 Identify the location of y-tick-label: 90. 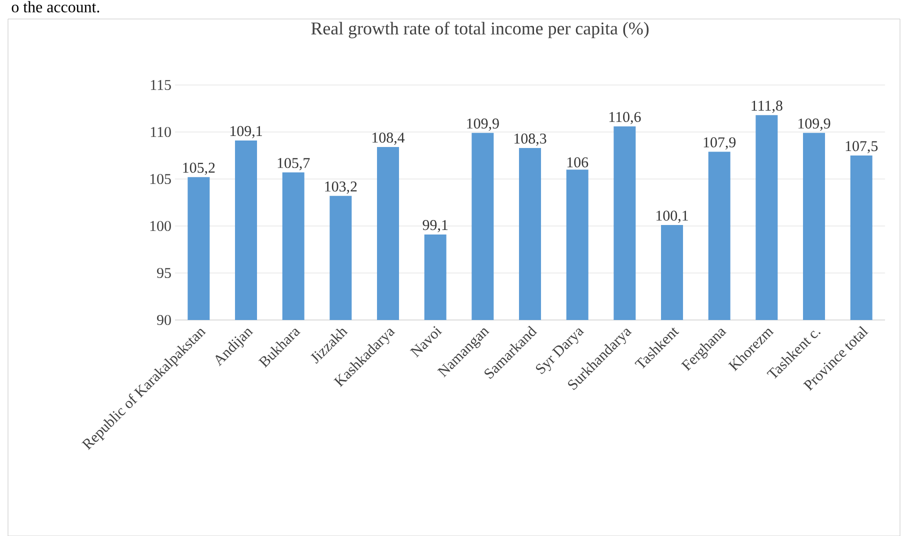
(164, 319).